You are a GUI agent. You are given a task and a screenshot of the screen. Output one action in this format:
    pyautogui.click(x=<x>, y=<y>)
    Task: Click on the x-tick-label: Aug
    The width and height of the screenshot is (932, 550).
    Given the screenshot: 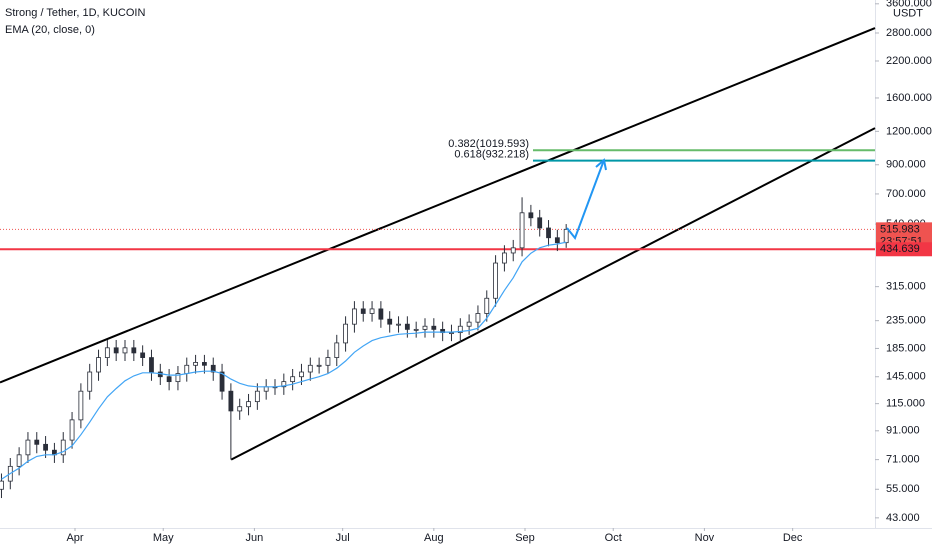 What is the action you would take?
    pyautogui.click(x=434, y=538)
    